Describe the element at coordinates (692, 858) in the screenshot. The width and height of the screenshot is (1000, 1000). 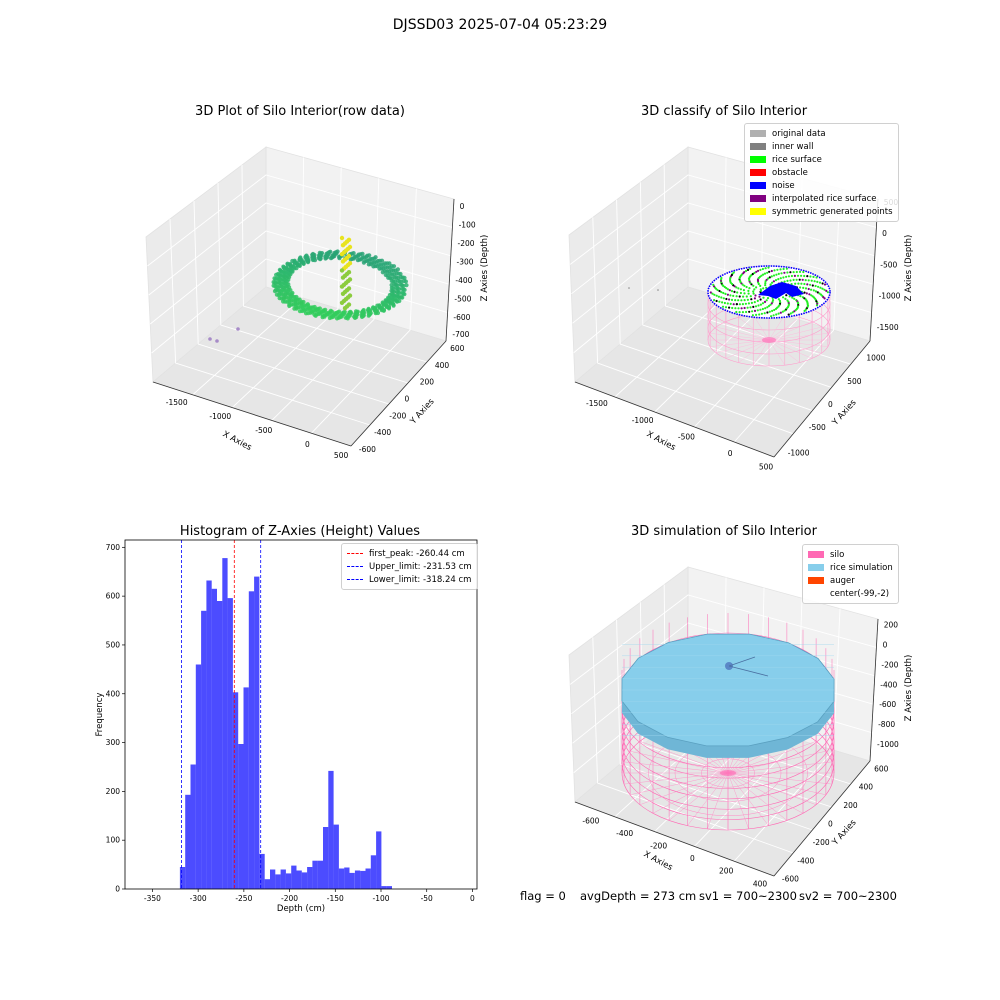
I see `sim-x-tick-label: 0` at that location.